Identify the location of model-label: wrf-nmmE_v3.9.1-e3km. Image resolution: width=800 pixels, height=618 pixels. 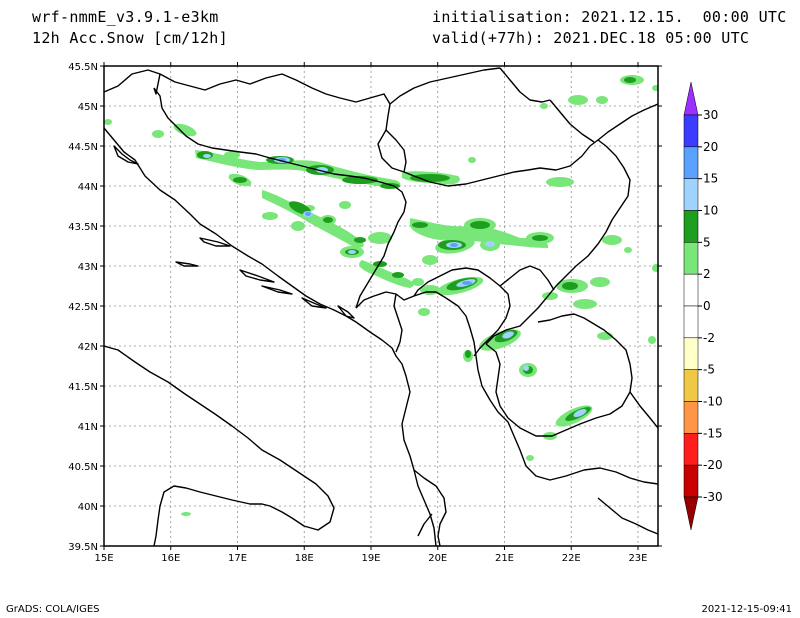
(125, 17).